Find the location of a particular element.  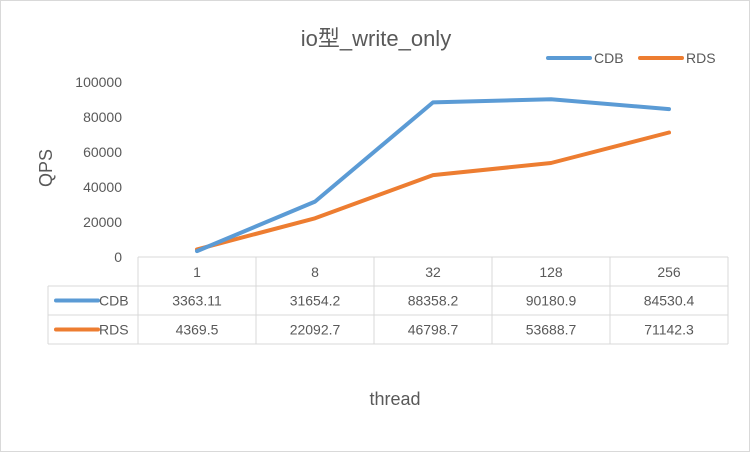

y-tick-label: 100000 is located at coordinates (98, 82).